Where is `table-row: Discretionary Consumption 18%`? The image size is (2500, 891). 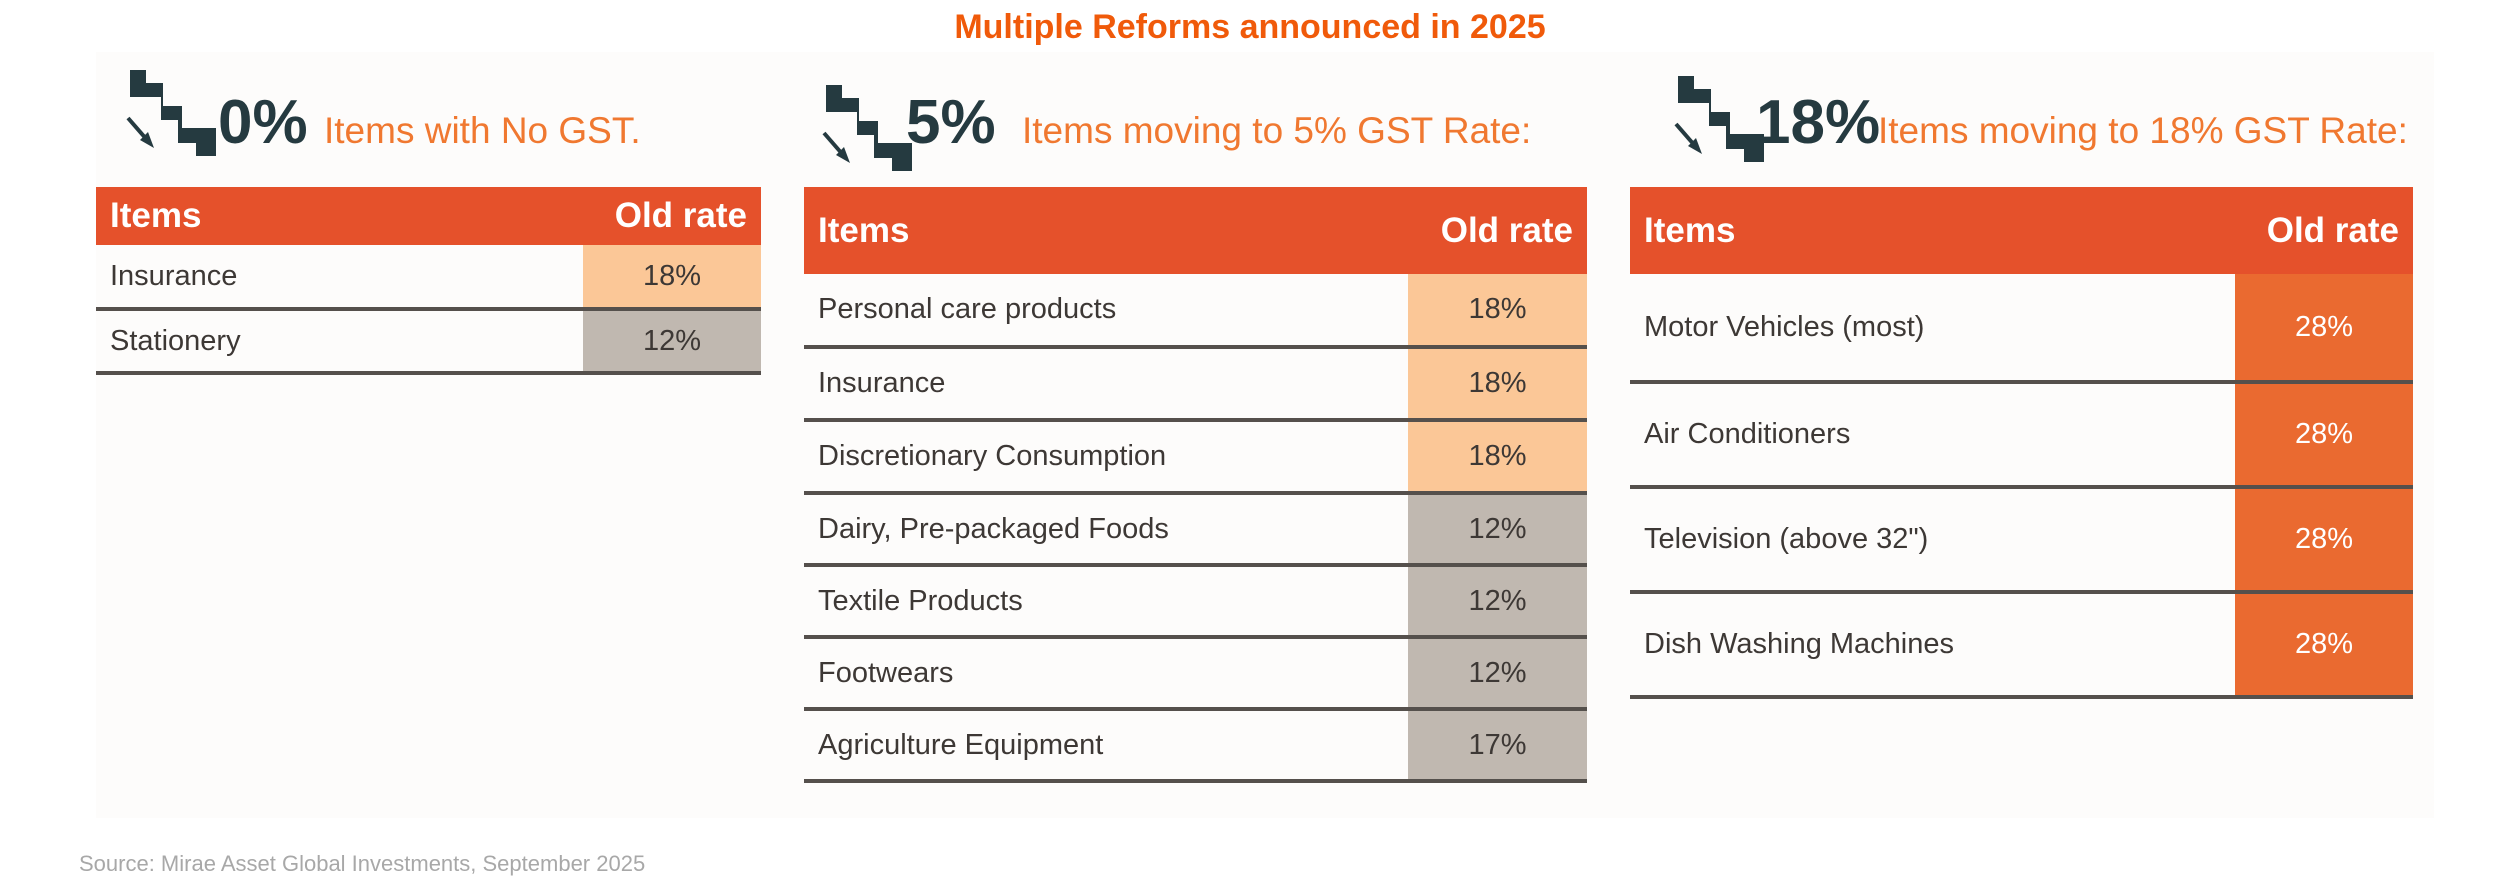
table-row: Discretionary Consumption 18% is located at coordinates (1195, 457).